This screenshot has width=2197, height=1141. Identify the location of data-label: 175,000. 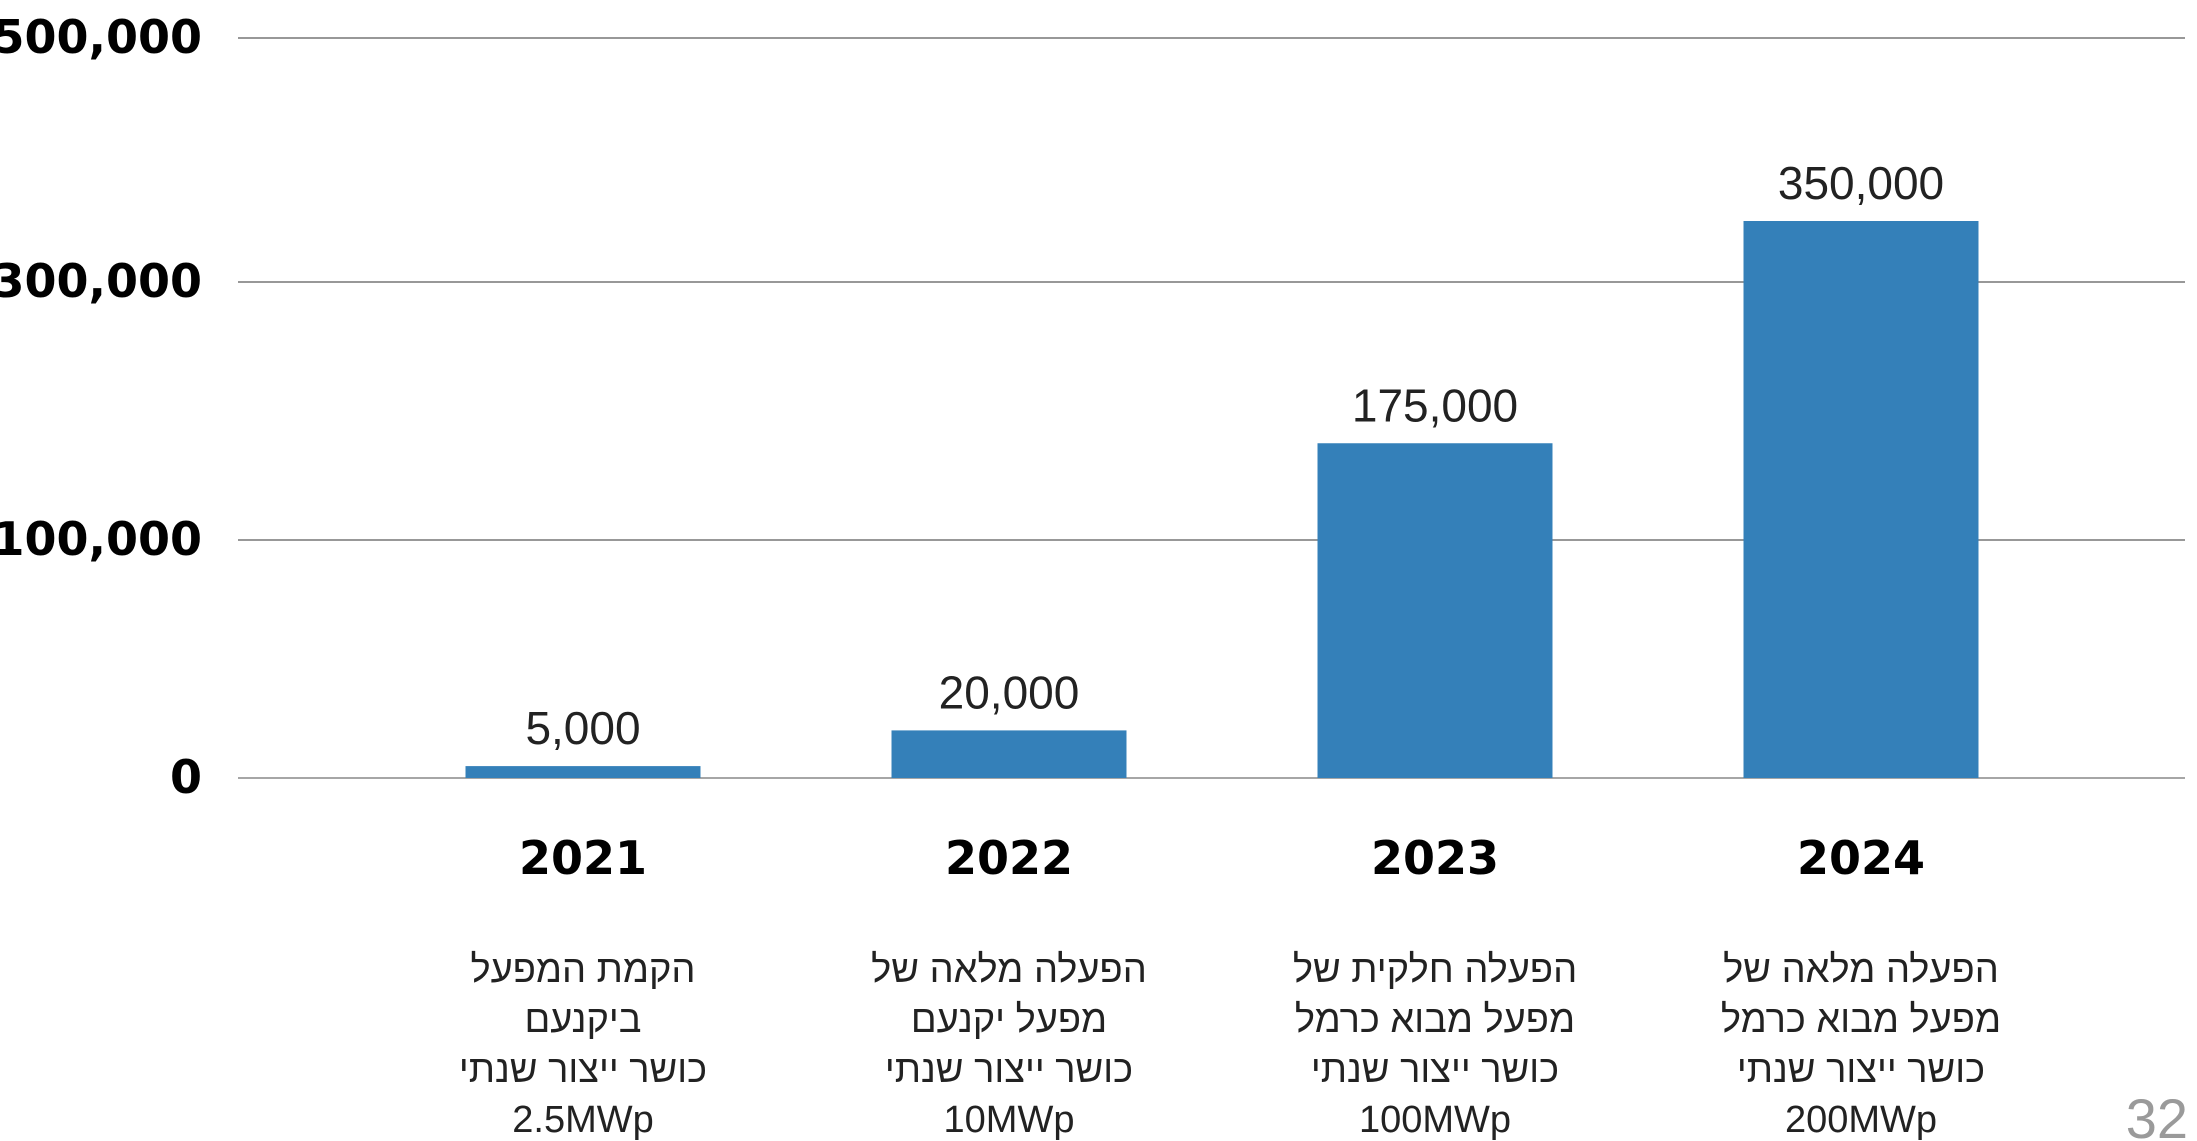
(1435, 405).